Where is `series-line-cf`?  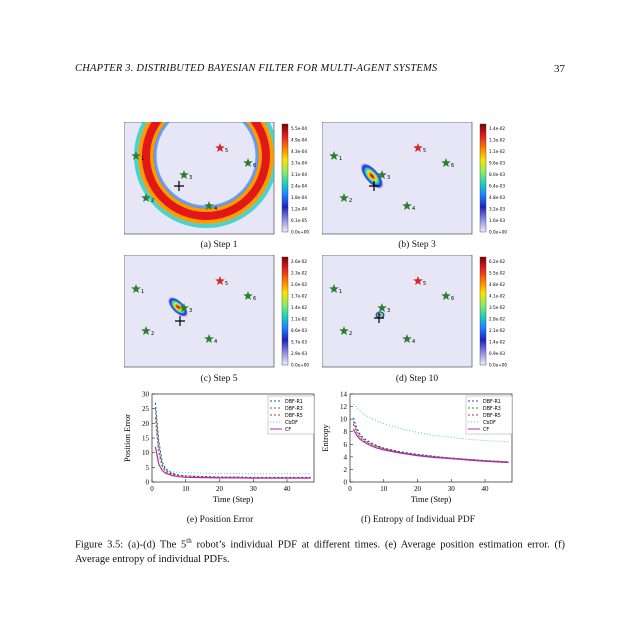
series-line-cf is located at coordinates (232, 462).